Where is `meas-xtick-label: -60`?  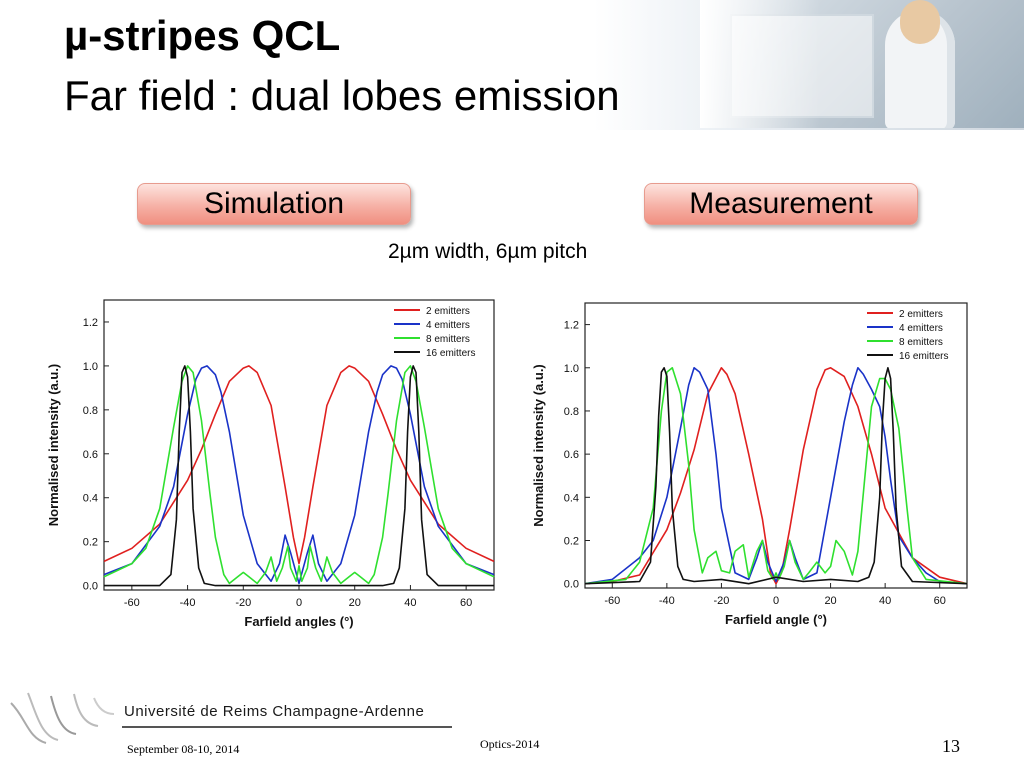 meas-xtick-label: -60 is located at coordinates (612, 601).